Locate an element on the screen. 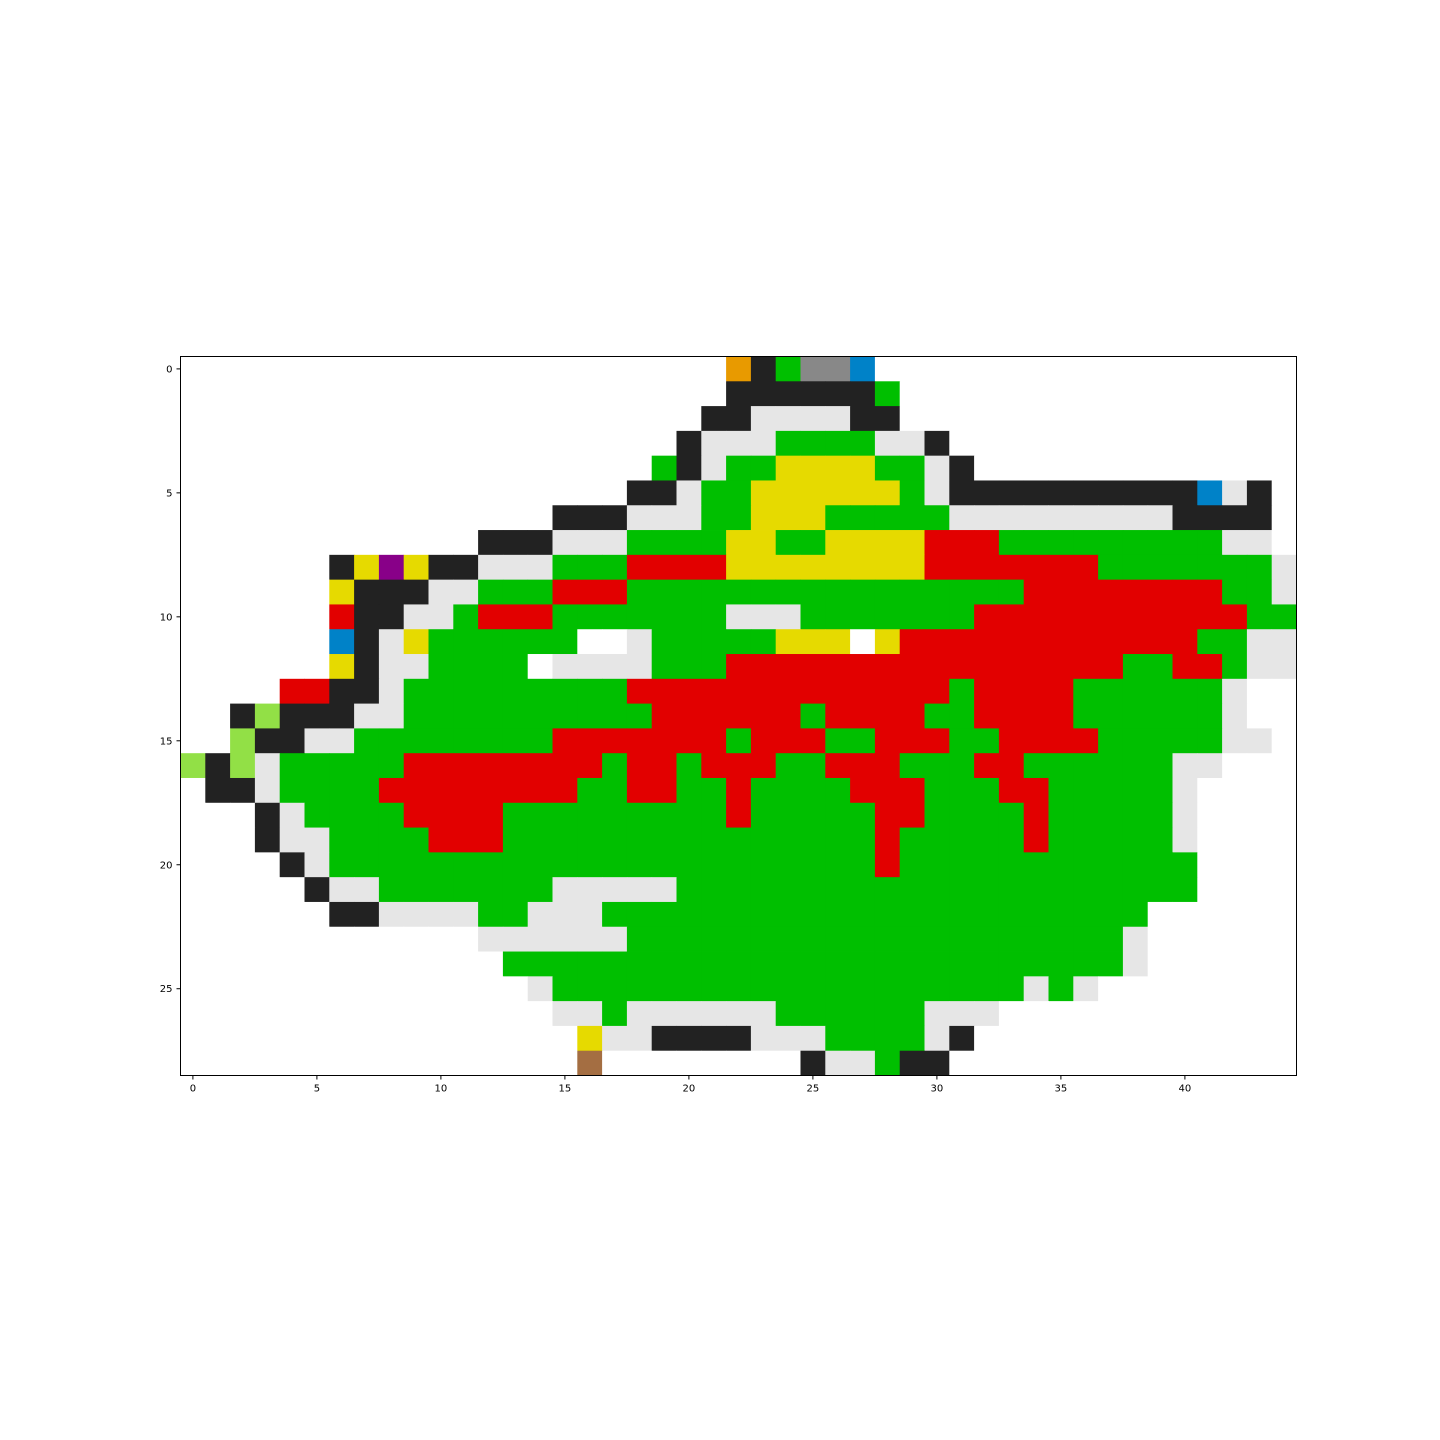  cell-r21-c17 is located at coordinates (615, 890).